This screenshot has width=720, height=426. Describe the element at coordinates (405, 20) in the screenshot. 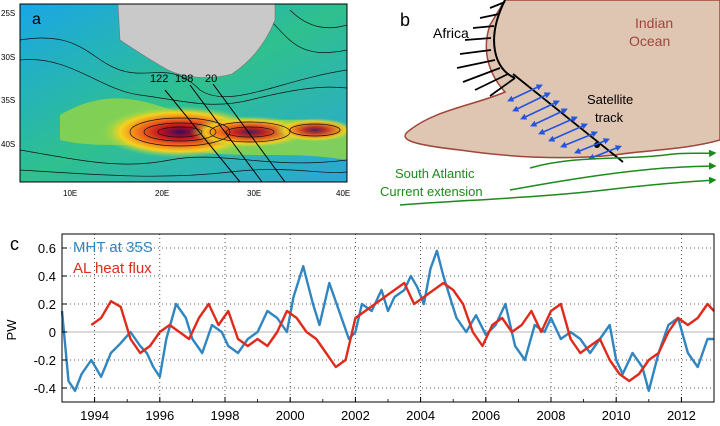

I see `panel-b-label: b` at that location.